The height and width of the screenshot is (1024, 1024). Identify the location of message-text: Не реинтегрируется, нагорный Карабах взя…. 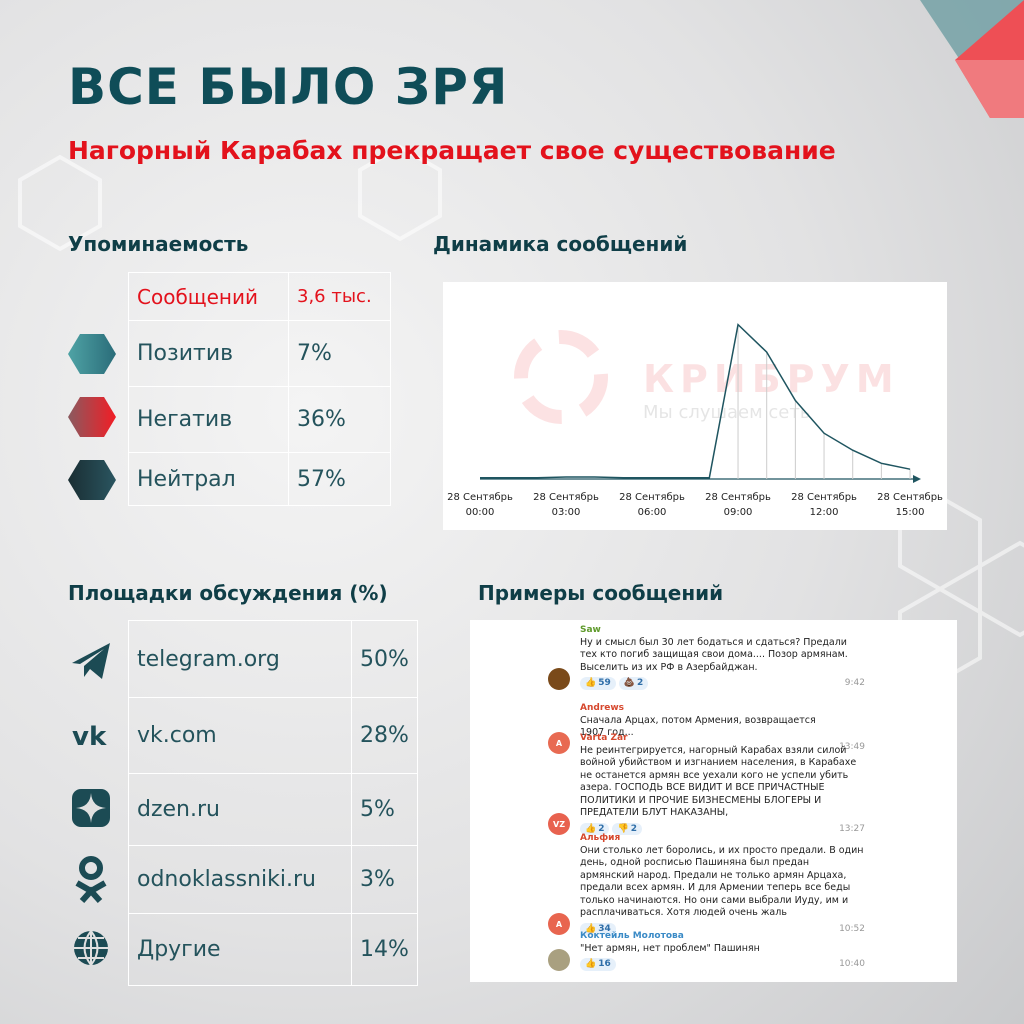
(718, 781).